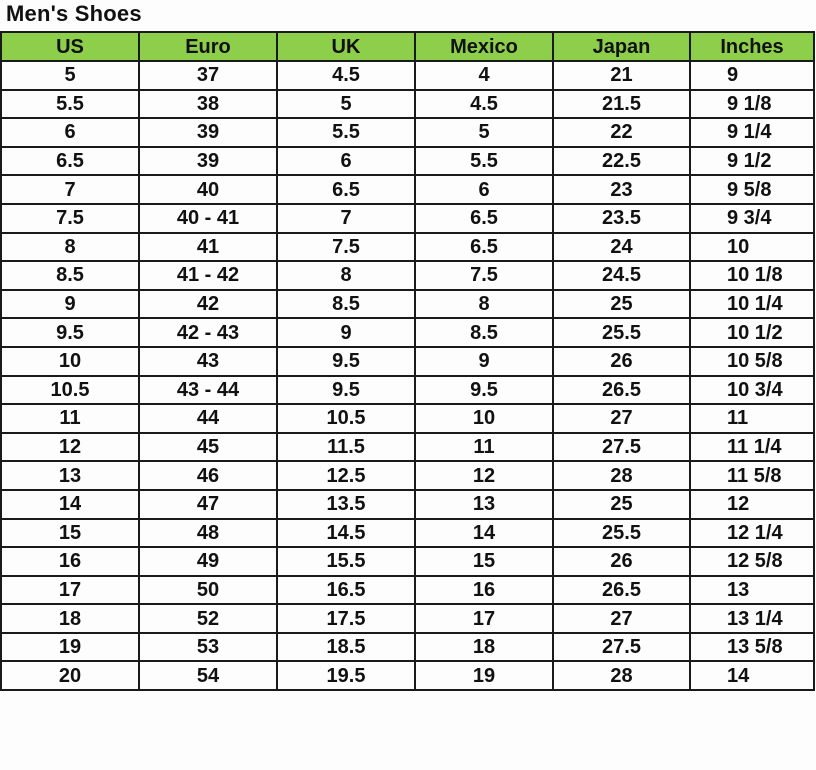  What do you see at coordinates (484, 647) in the screenshot?
I see `cell-mexico: 18` at bounding box center [484, 647].